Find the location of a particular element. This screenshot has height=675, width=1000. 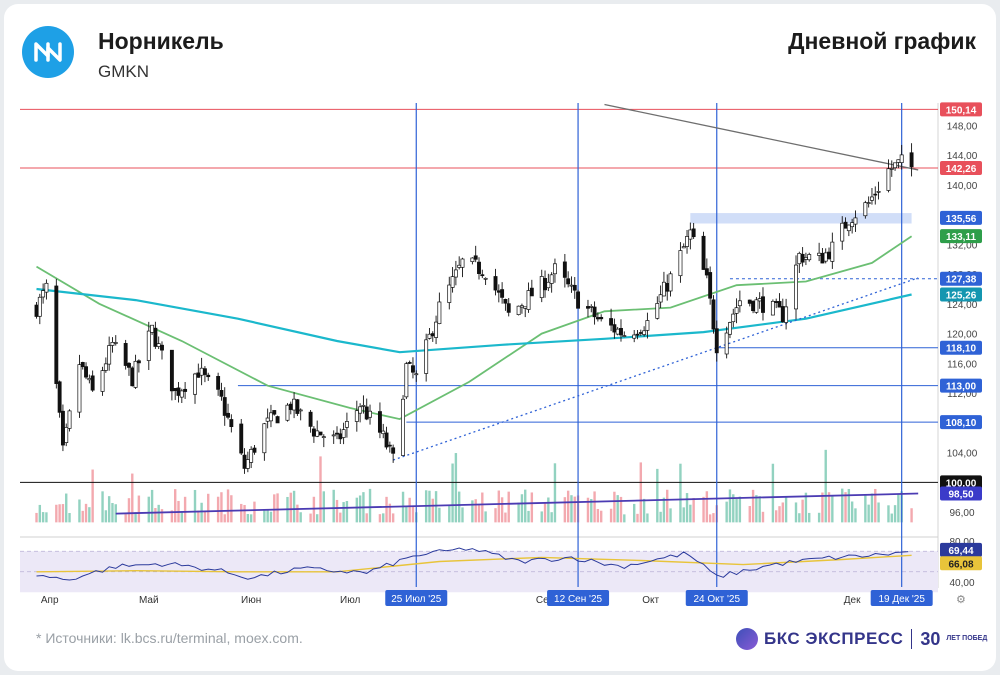

rsi-tag-bg is located at coordinates (961, 563).